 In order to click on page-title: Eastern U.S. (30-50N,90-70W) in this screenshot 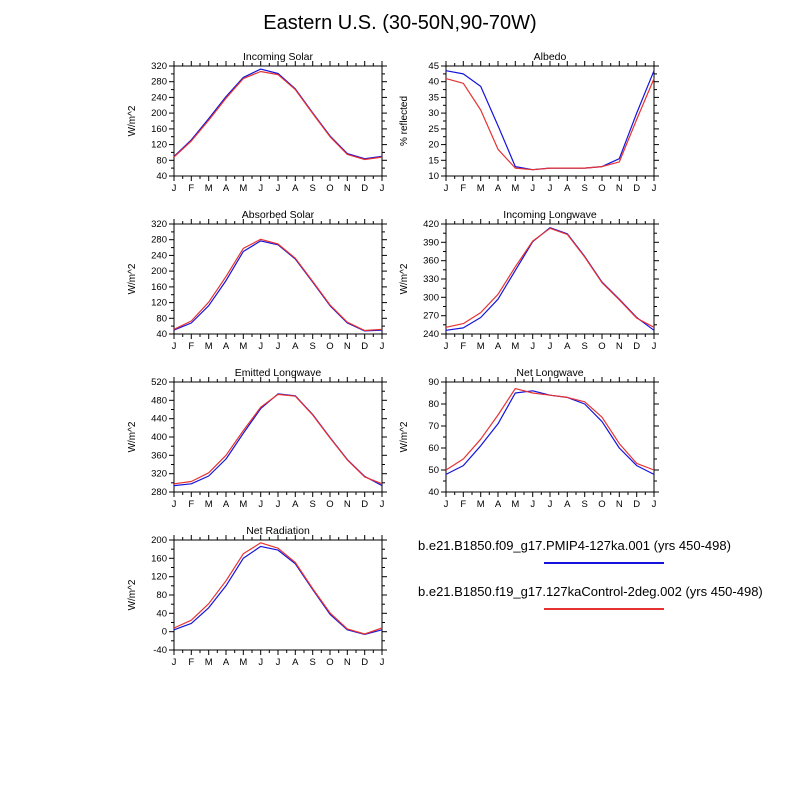, I will do `click(400, 23)`.